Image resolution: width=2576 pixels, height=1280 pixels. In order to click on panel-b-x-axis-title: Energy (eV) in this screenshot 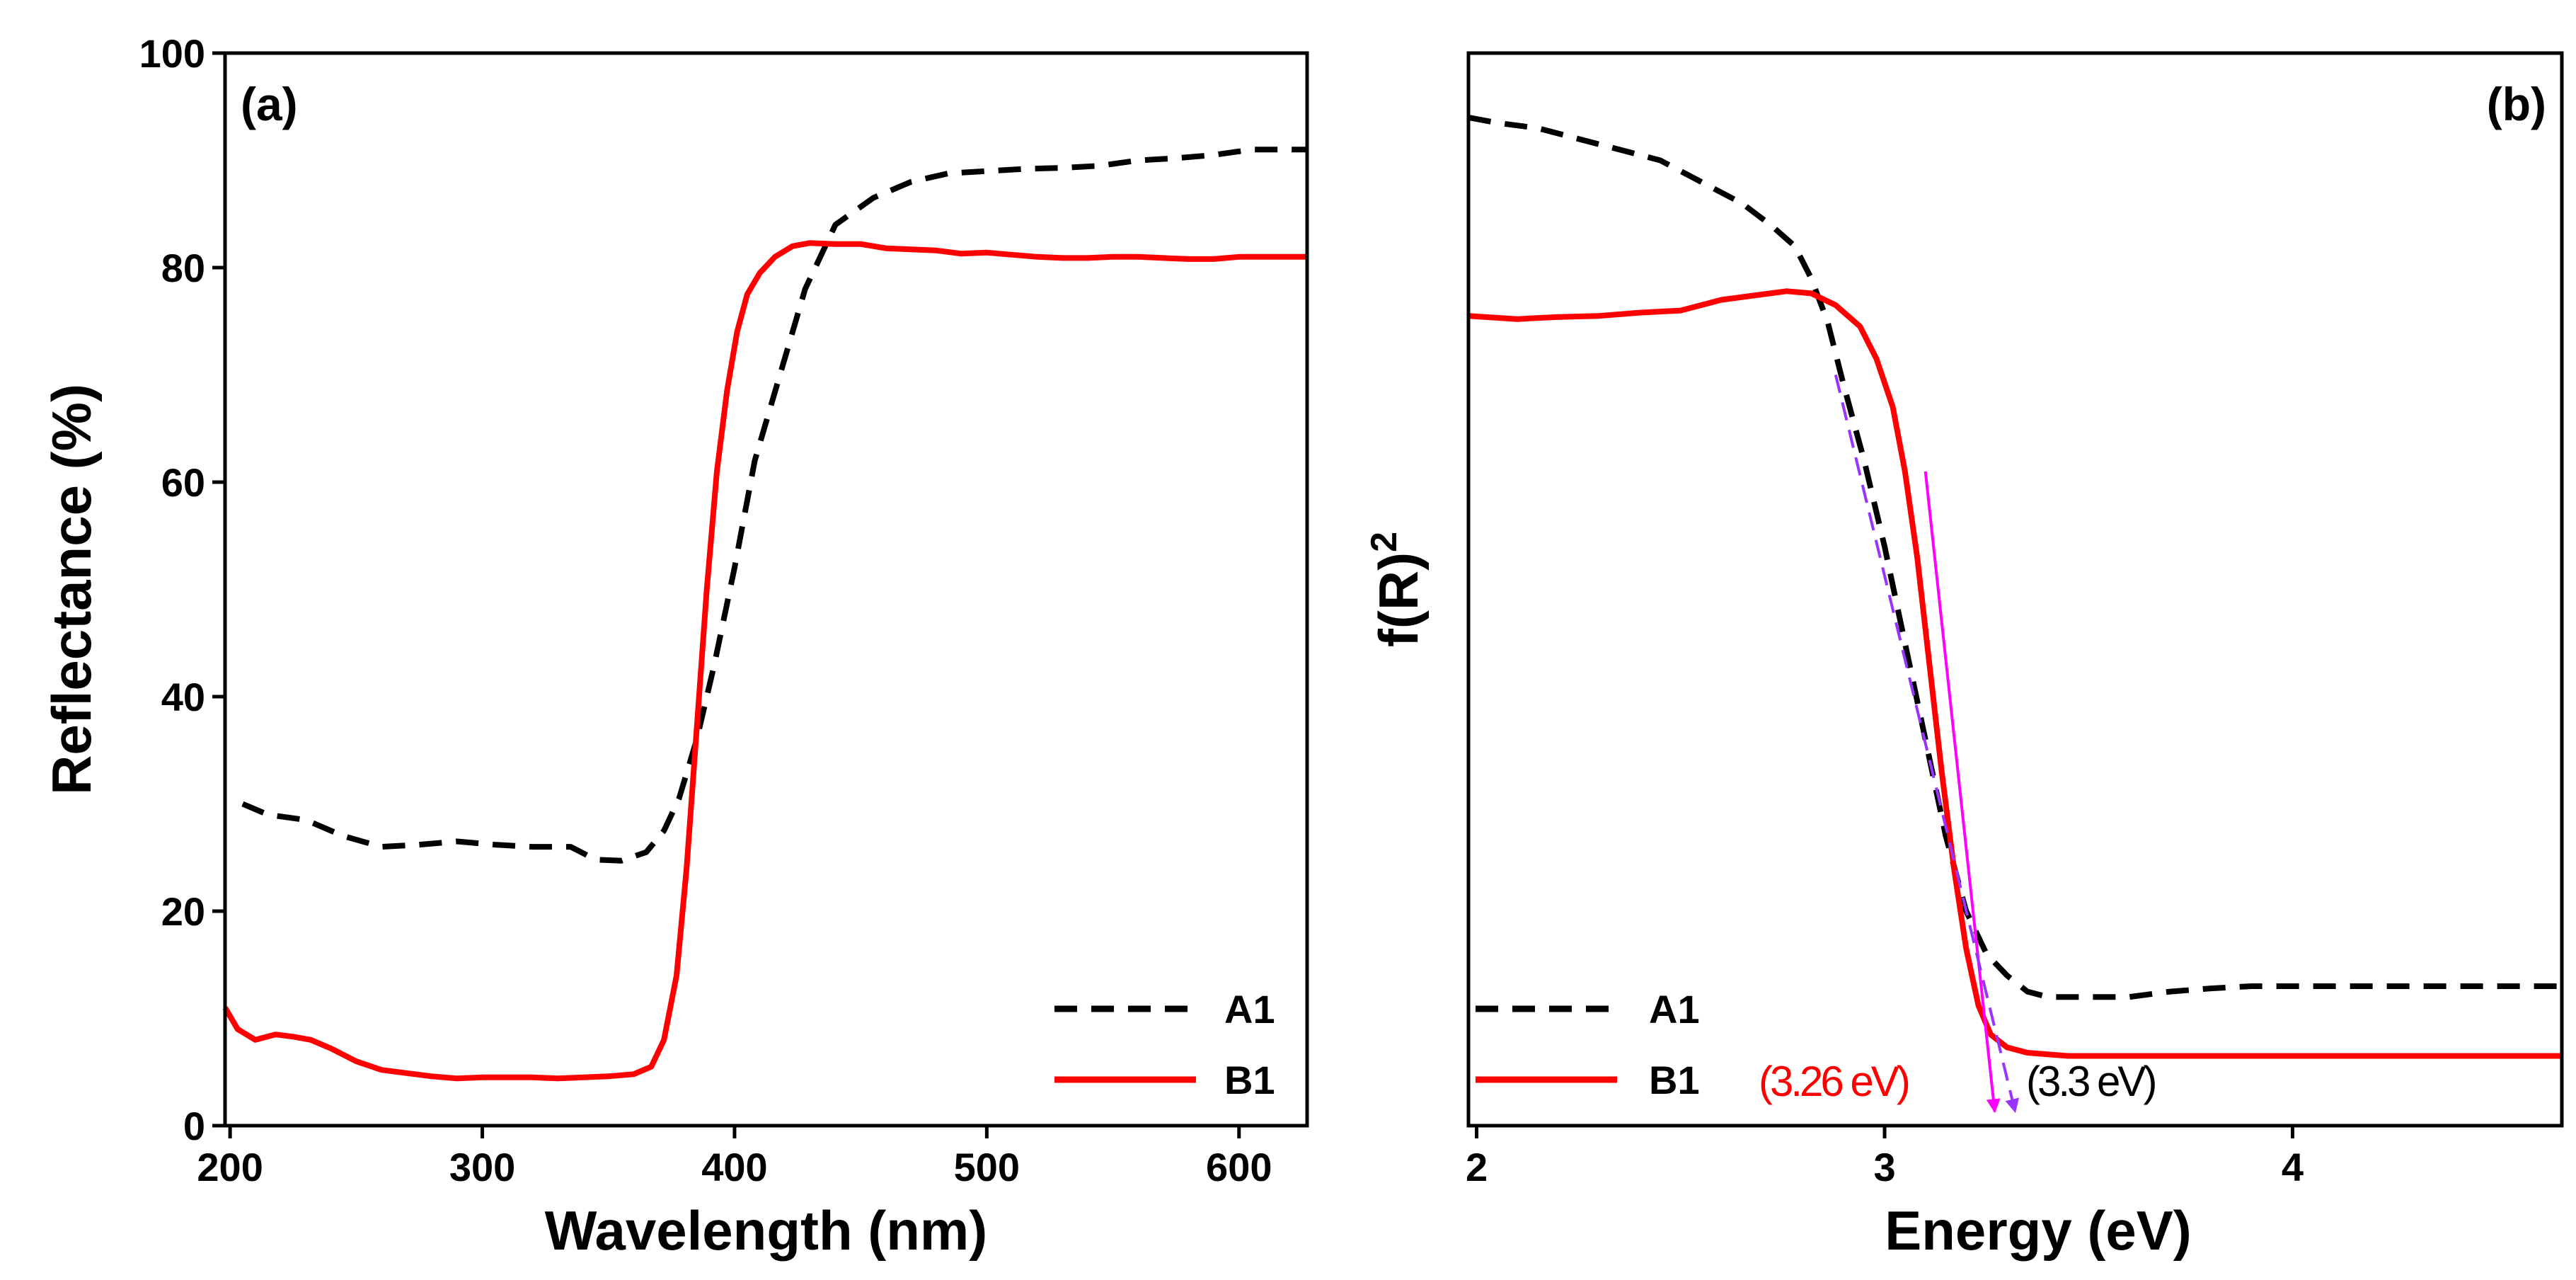, I will do `click(2038, 1230)`.